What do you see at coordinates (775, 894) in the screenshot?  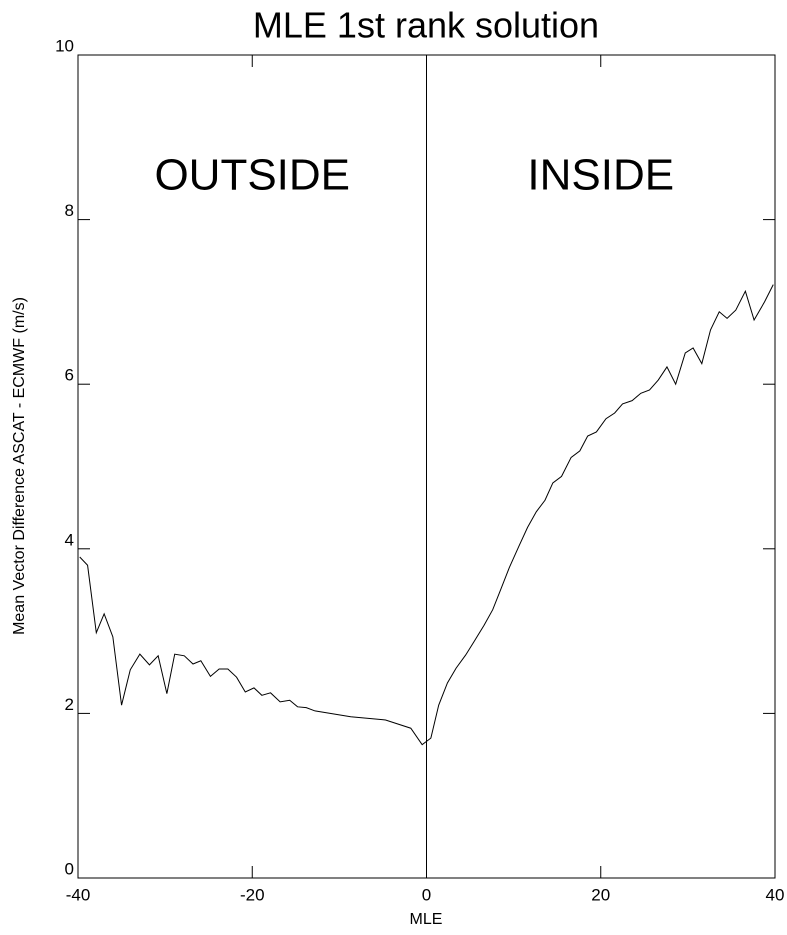 I see `x-tick-label: 40` at bounding box center [775, 894].